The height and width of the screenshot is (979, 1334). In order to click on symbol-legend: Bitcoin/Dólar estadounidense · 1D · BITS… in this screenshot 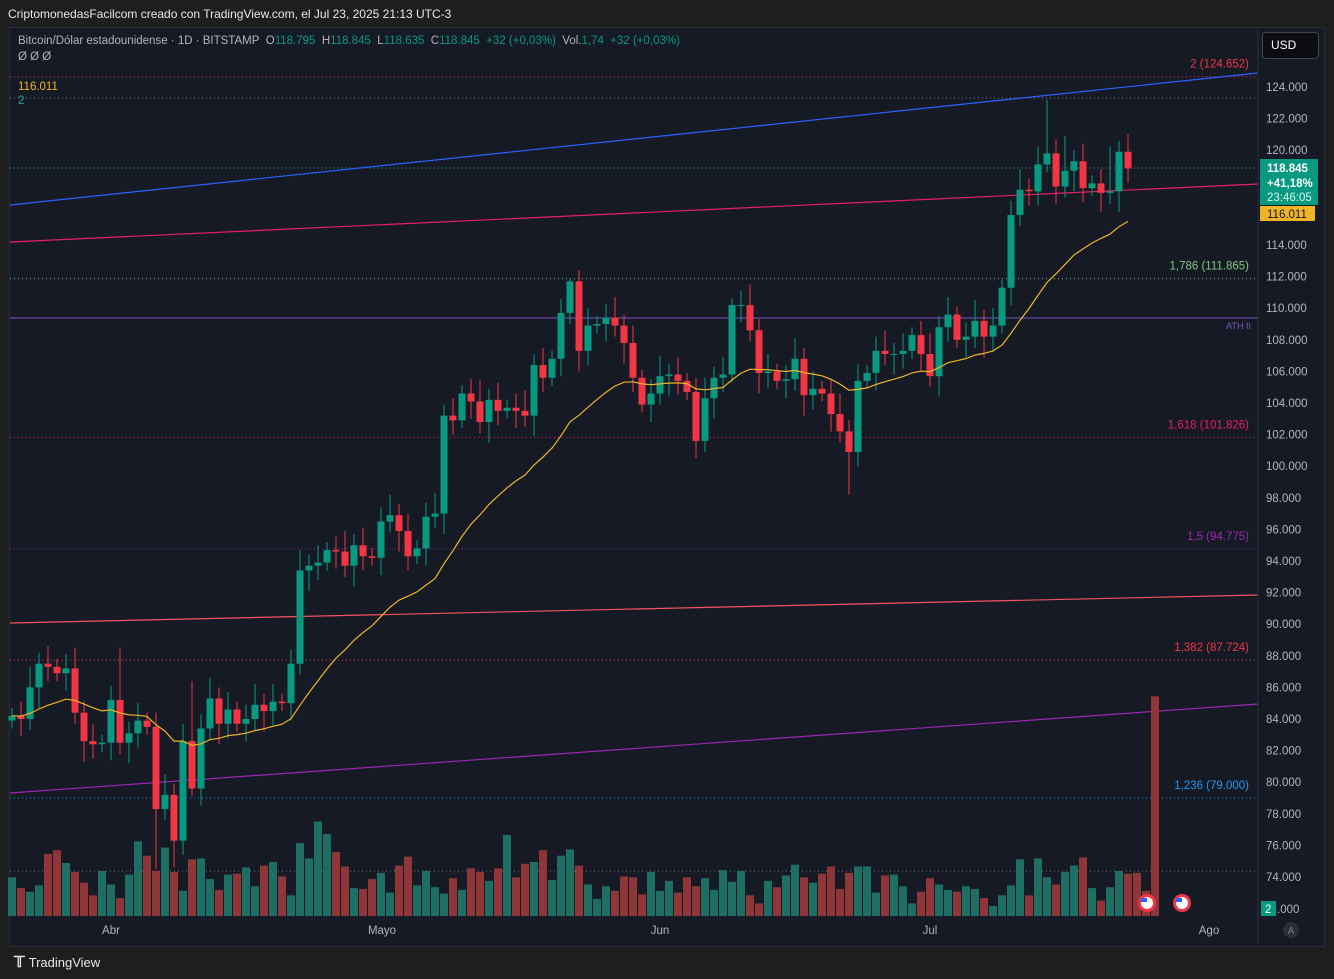, I will do `click(349, 71)`.